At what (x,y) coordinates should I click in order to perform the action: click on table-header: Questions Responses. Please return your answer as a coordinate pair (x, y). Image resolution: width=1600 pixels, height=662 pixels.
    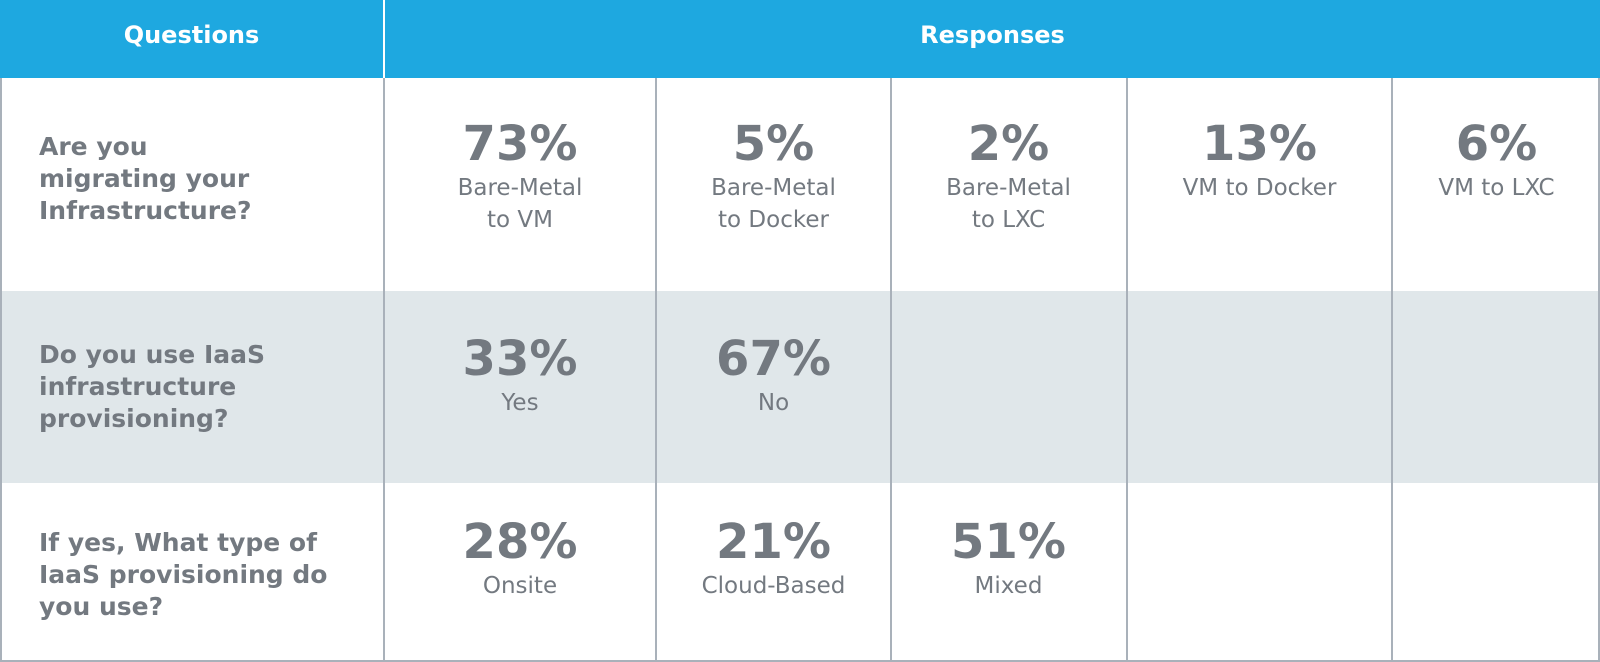
    Looking at the image, I should click on (800, 39).